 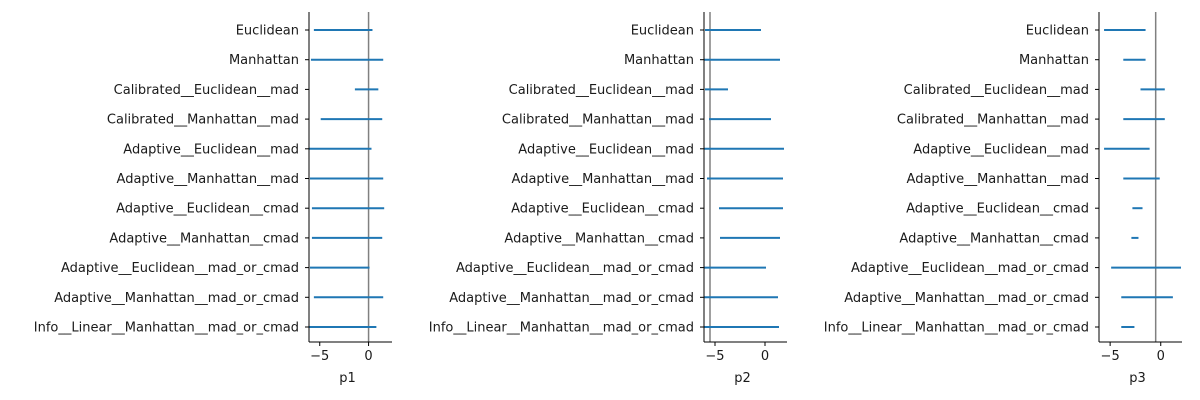 I want to click on x-axis-label: p3, so click(x=1137, y=378).